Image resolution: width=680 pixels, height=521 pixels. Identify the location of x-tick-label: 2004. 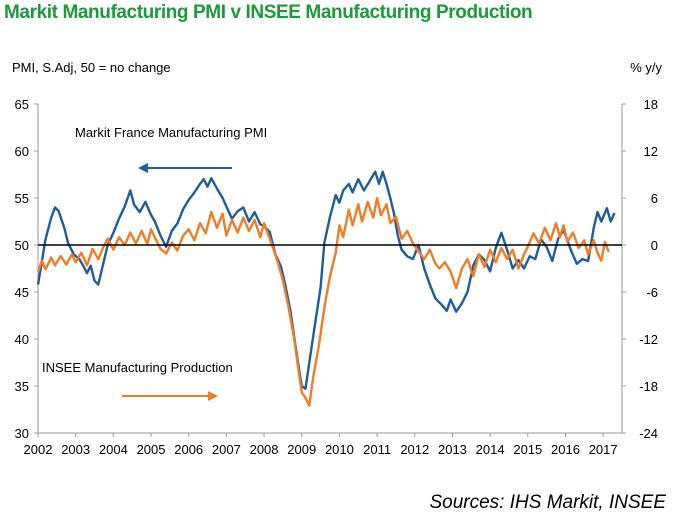
(113, 449).